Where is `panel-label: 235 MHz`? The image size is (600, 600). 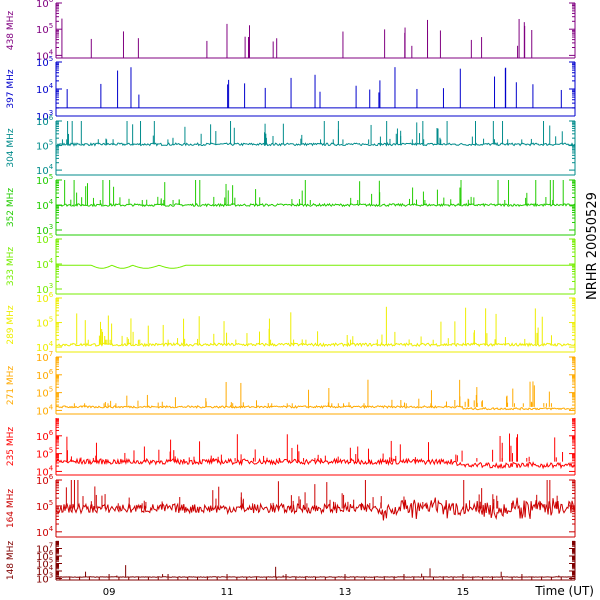 panel-label: 235 MHz is located at coordinates (11, 447).